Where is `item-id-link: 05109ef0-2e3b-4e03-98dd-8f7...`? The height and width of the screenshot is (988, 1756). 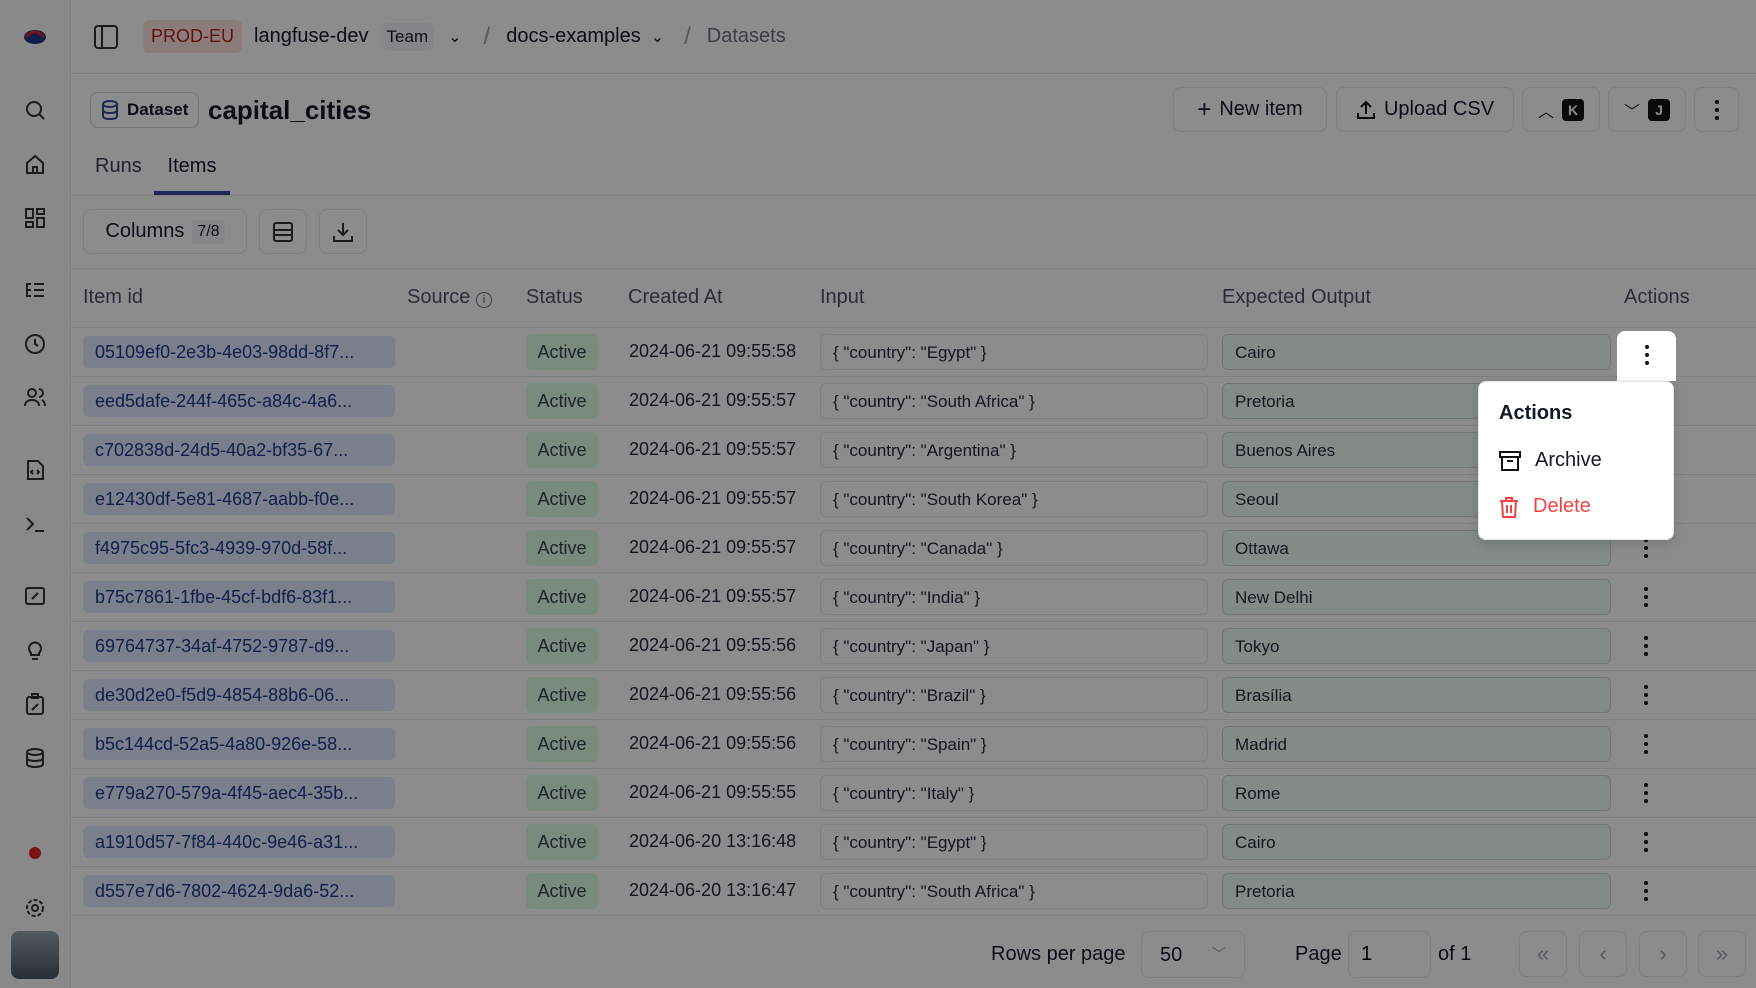
item-id-link: 05109ef0-2e3b-4e03-98dd-8f7... is located at coordinates (239, 352).